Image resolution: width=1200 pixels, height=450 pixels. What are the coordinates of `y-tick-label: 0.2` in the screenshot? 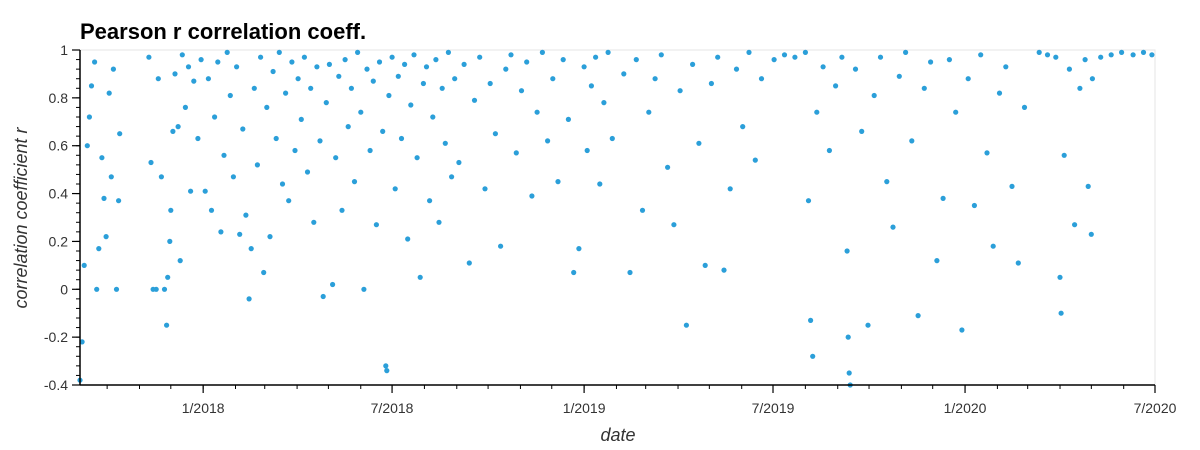 It's located at (59, 241).